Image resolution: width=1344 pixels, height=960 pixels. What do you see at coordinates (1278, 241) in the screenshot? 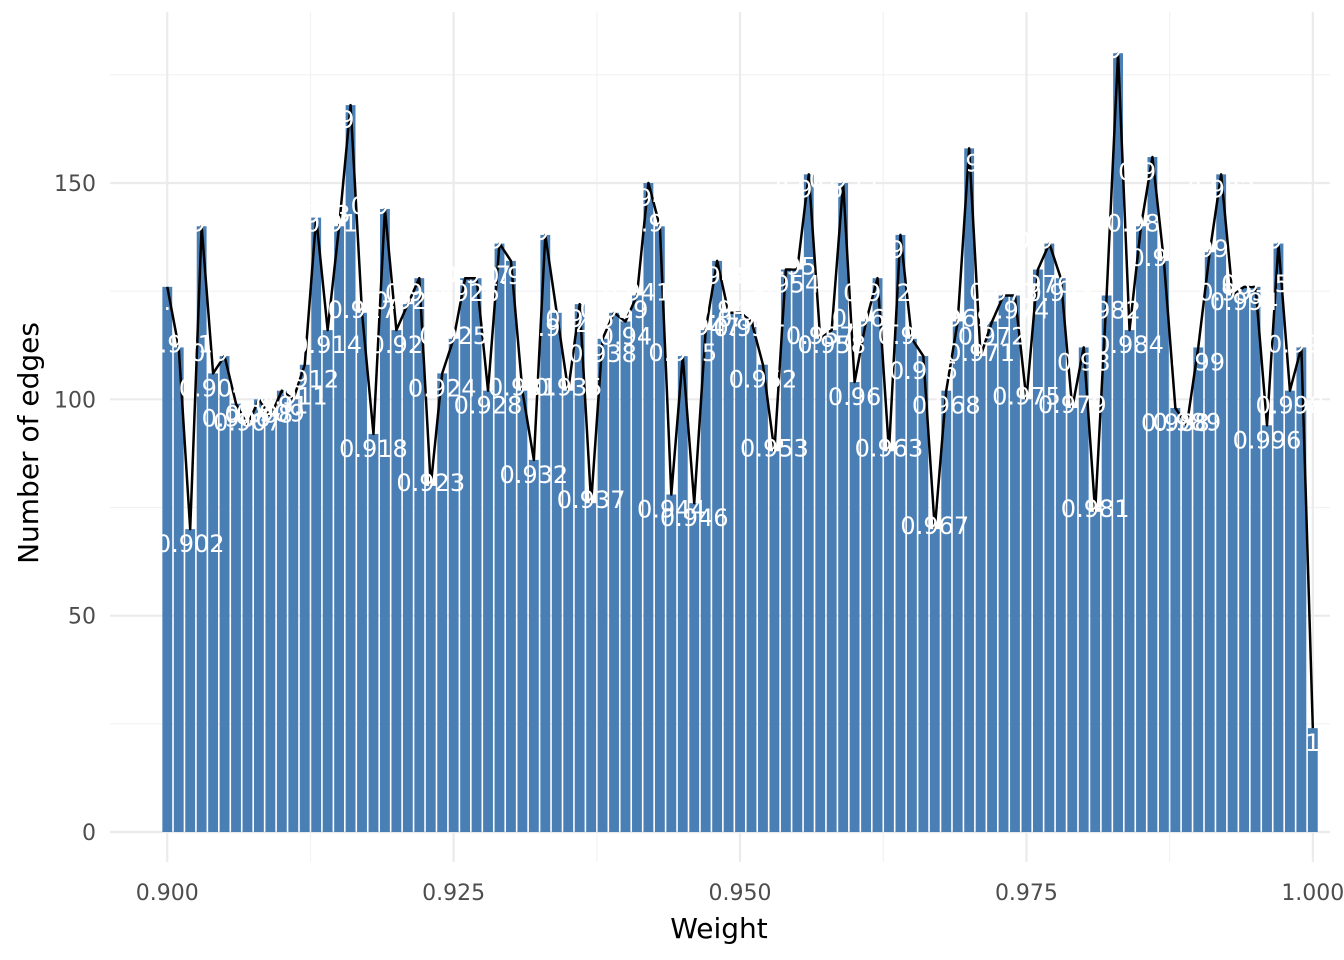
I see `data-label: 0.997` at bounding box center [1278, 241].